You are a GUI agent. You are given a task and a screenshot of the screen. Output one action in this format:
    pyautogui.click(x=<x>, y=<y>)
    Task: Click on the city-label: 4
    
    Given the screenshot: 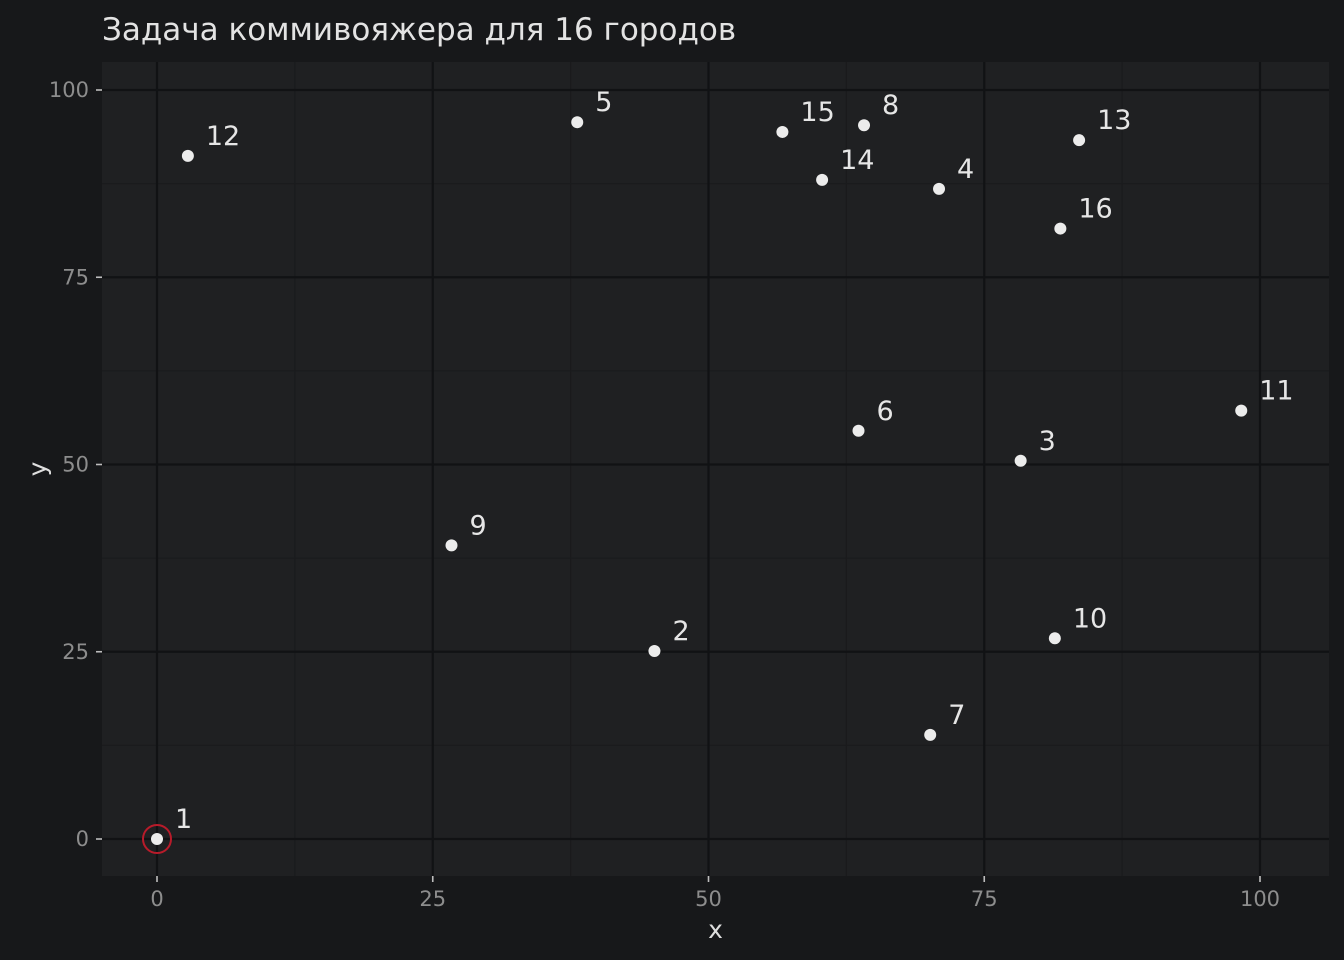 What is the action you would take?
    pyautogui.click(x=965, y=169)
    